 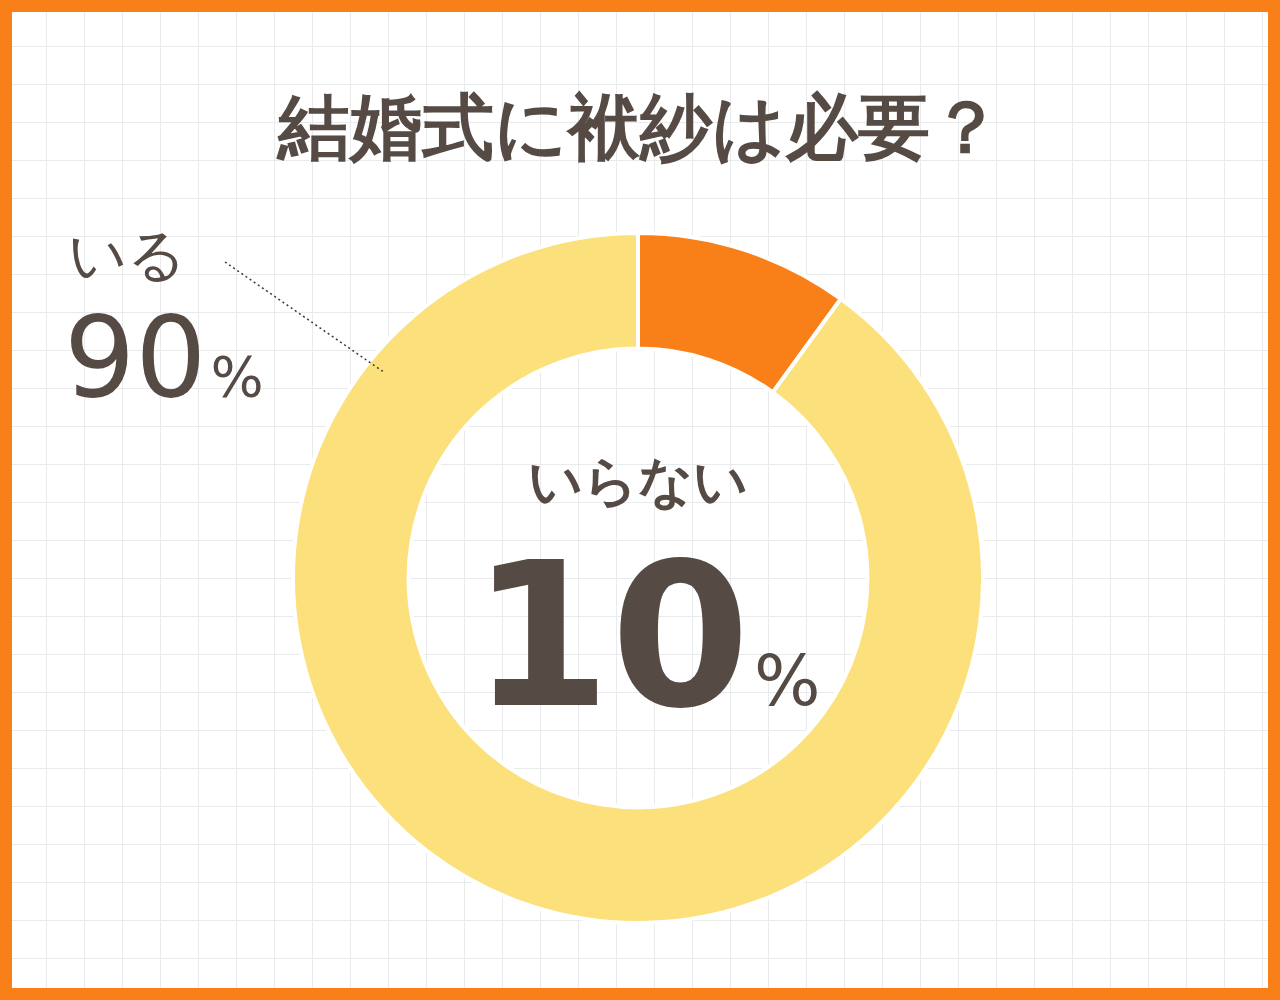 What do you see at coordinates (164, 357) in the screenshot?
I see `data-label: 90%` at bounding box center [164, 357].